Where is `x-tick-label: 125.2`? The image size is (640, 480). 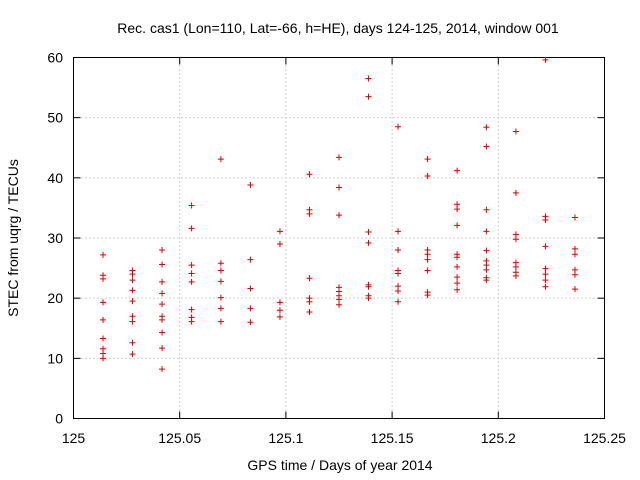 x-tick-label: 125.2 is located at coordinates (498, 438).